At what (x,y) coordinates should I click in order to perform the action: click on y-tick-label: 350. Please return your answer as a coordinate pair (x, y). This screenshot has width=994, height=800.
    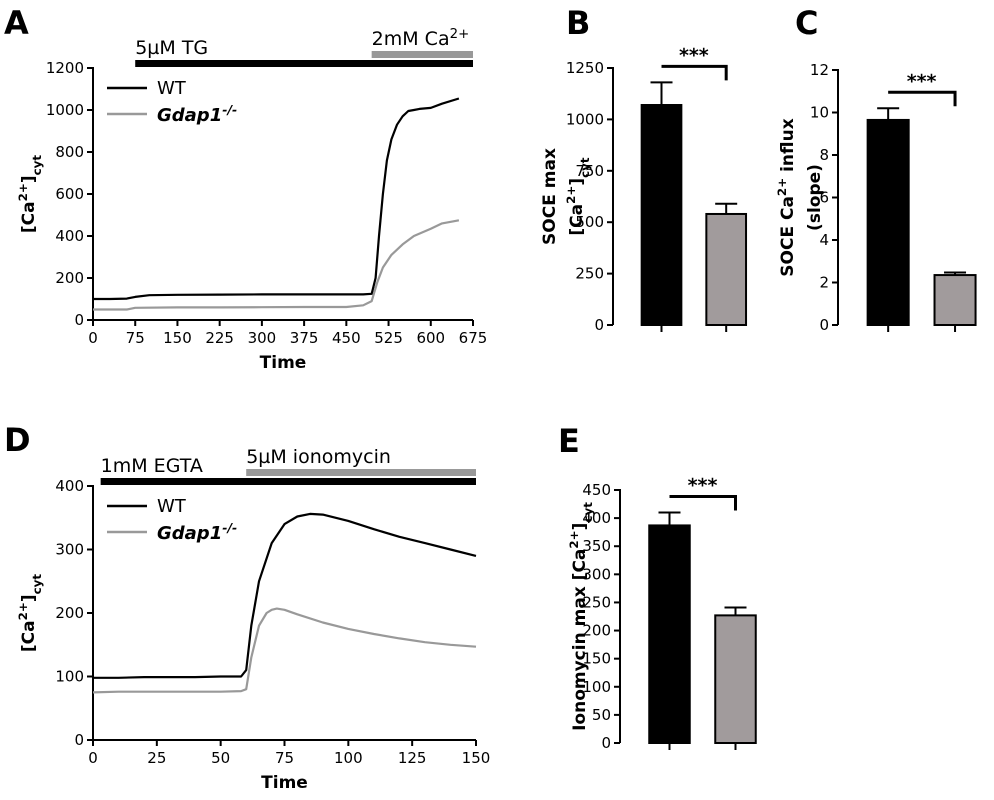
    Looking at the image, I should click on (596, 546).